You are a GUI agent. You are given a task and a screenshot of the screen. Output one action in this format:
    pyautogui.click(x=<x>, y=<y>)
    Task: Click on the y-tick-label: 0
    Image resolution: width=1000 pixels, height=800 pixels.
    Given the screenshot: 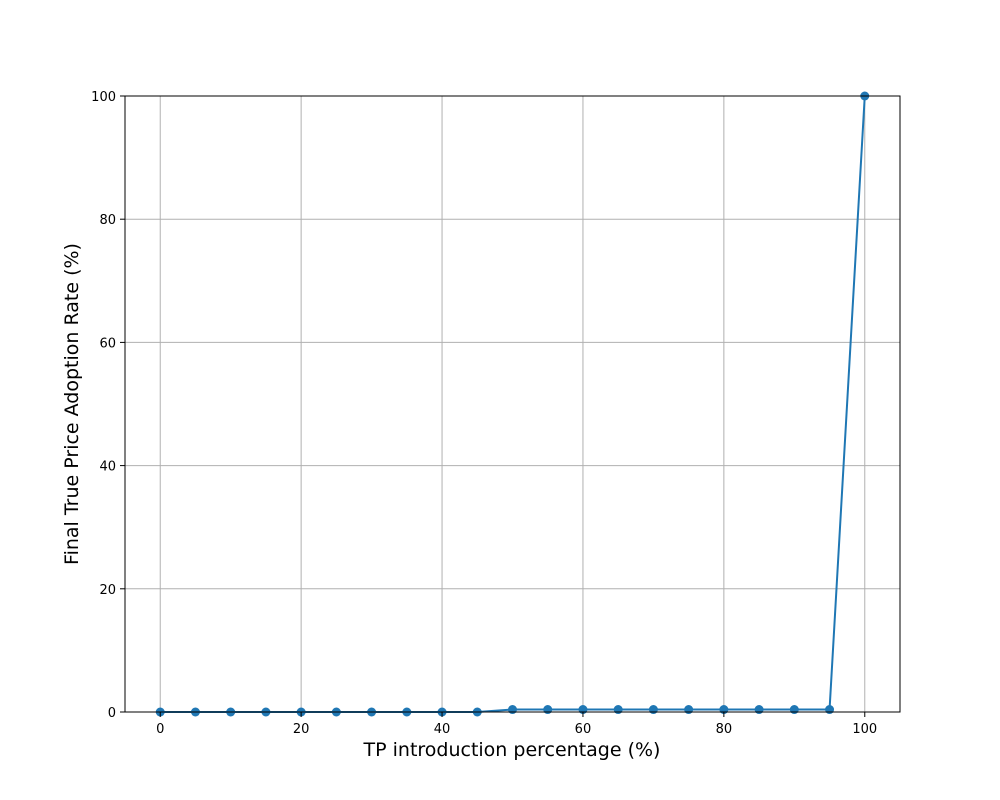 What is the action you would take?
    pyautogui.click(x=112, y=713)
    